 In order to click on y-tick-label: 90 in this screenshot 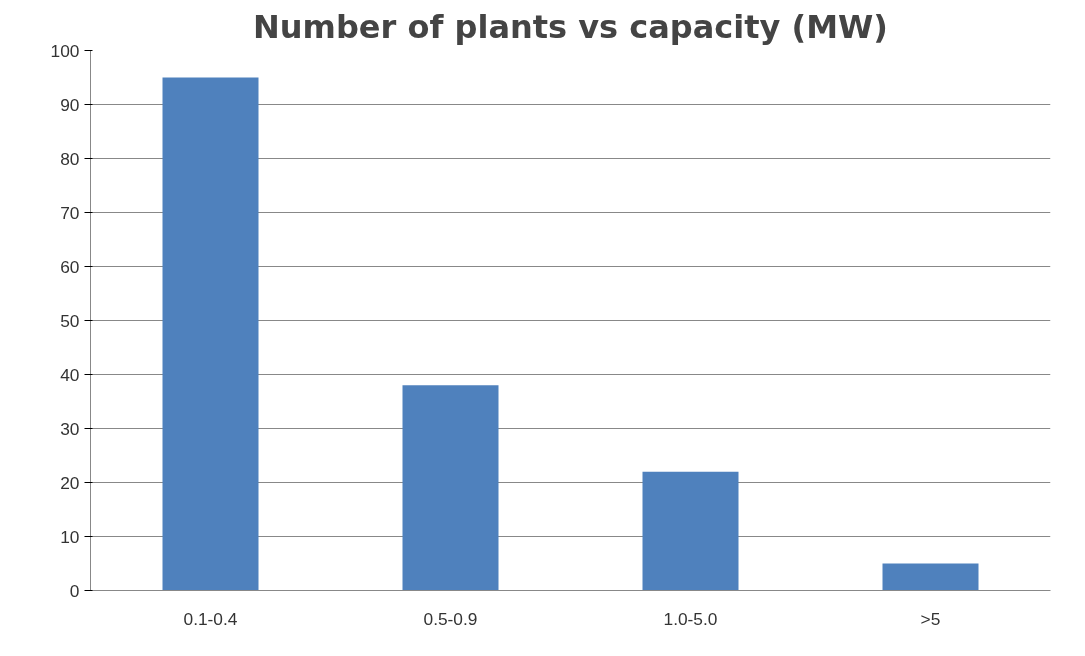, I will do `click(70, 104)`.